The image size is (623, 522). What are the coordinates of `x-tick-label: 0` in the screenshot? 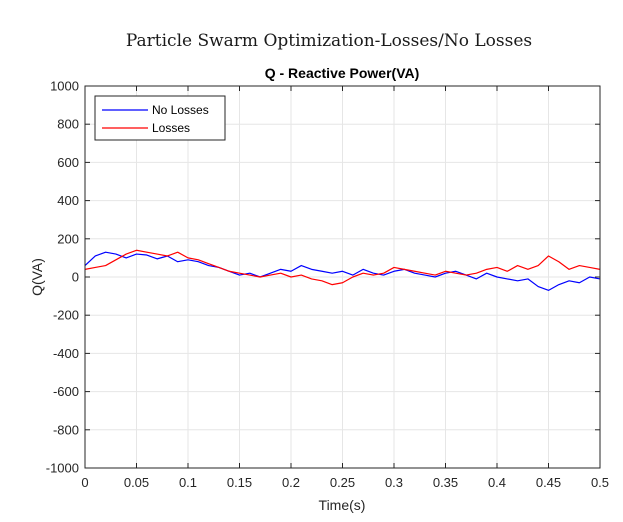 It's located at (84, 482).